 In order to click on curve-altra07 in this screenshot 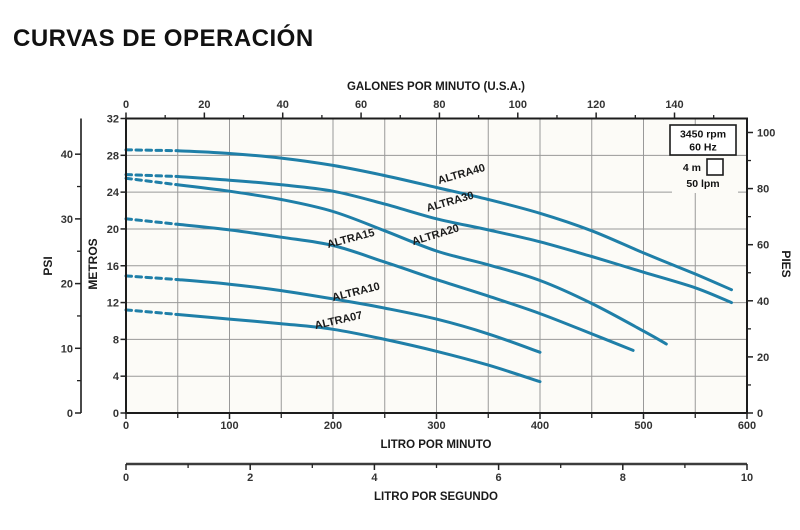, I will do `click(359, 348)`.